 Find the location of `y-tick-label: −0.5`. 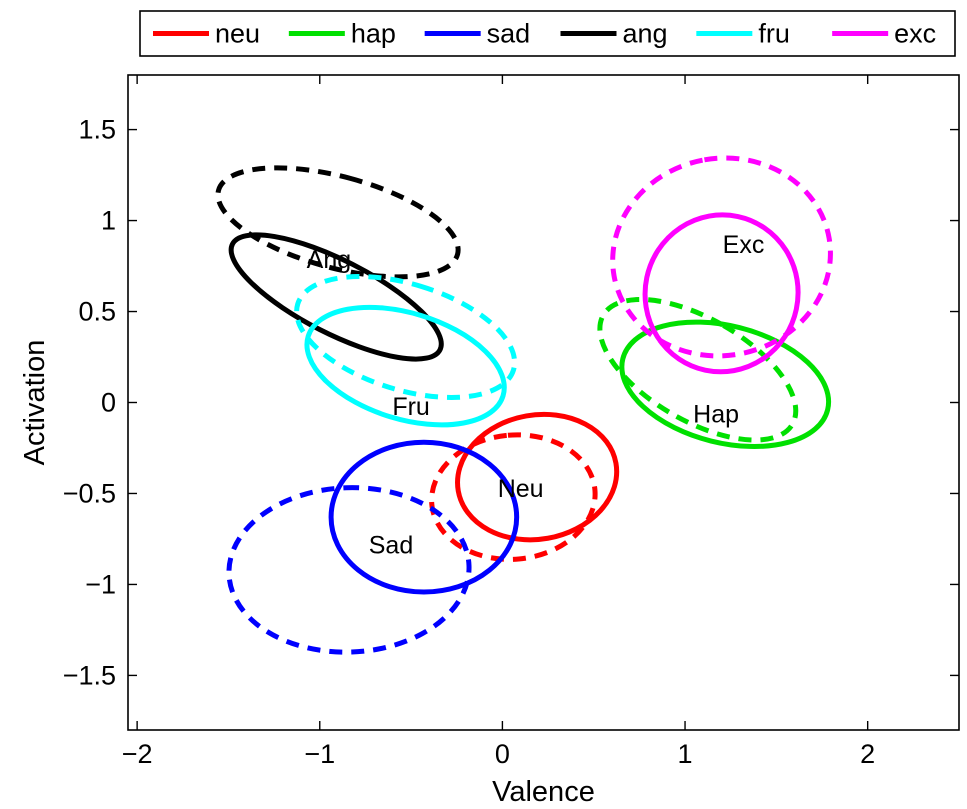

y-tick-label: −0.5 is located at coordinates (89, 493).